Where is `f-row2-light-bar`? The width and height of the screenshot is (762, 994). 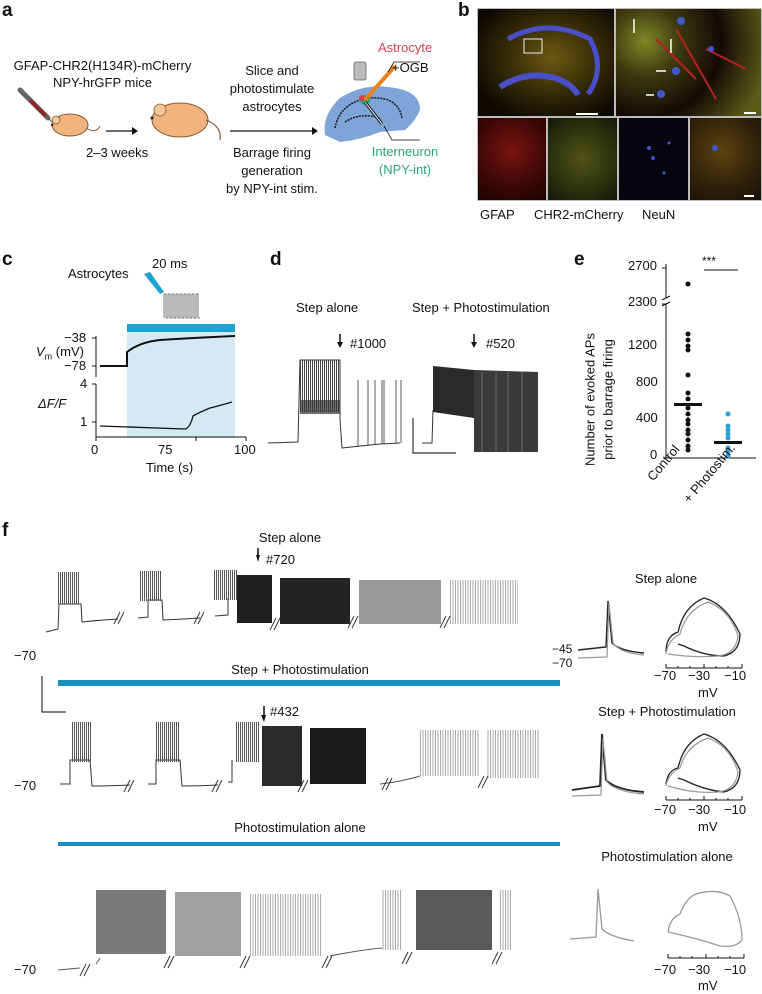
f-row2-light-bar is located at coordinates (309, 684).